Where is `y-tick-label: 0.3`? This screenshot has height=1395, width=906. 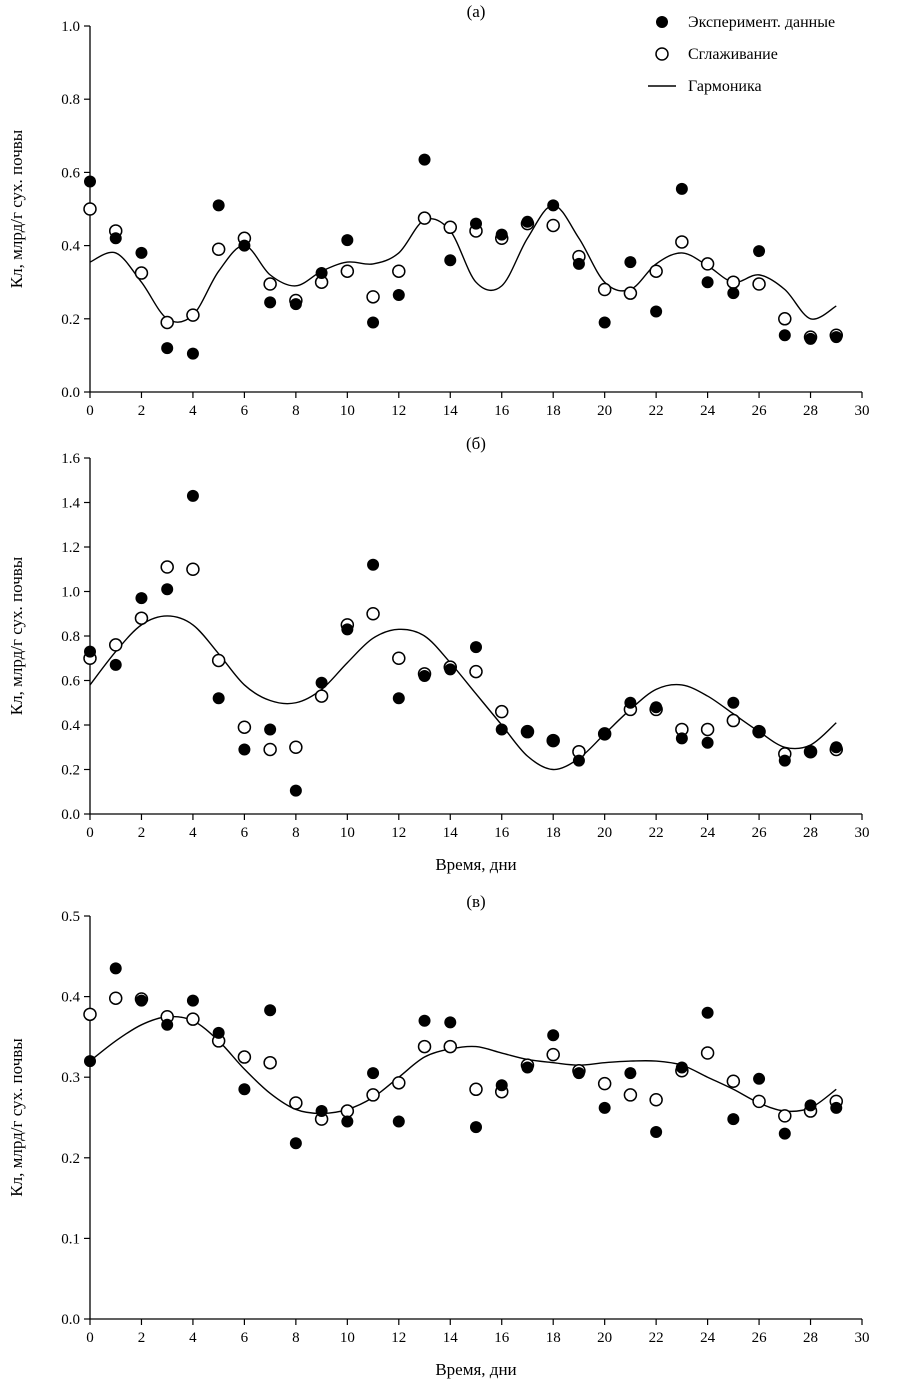 y-tick-label: 0.3 is located at coordinates (70, 1078).